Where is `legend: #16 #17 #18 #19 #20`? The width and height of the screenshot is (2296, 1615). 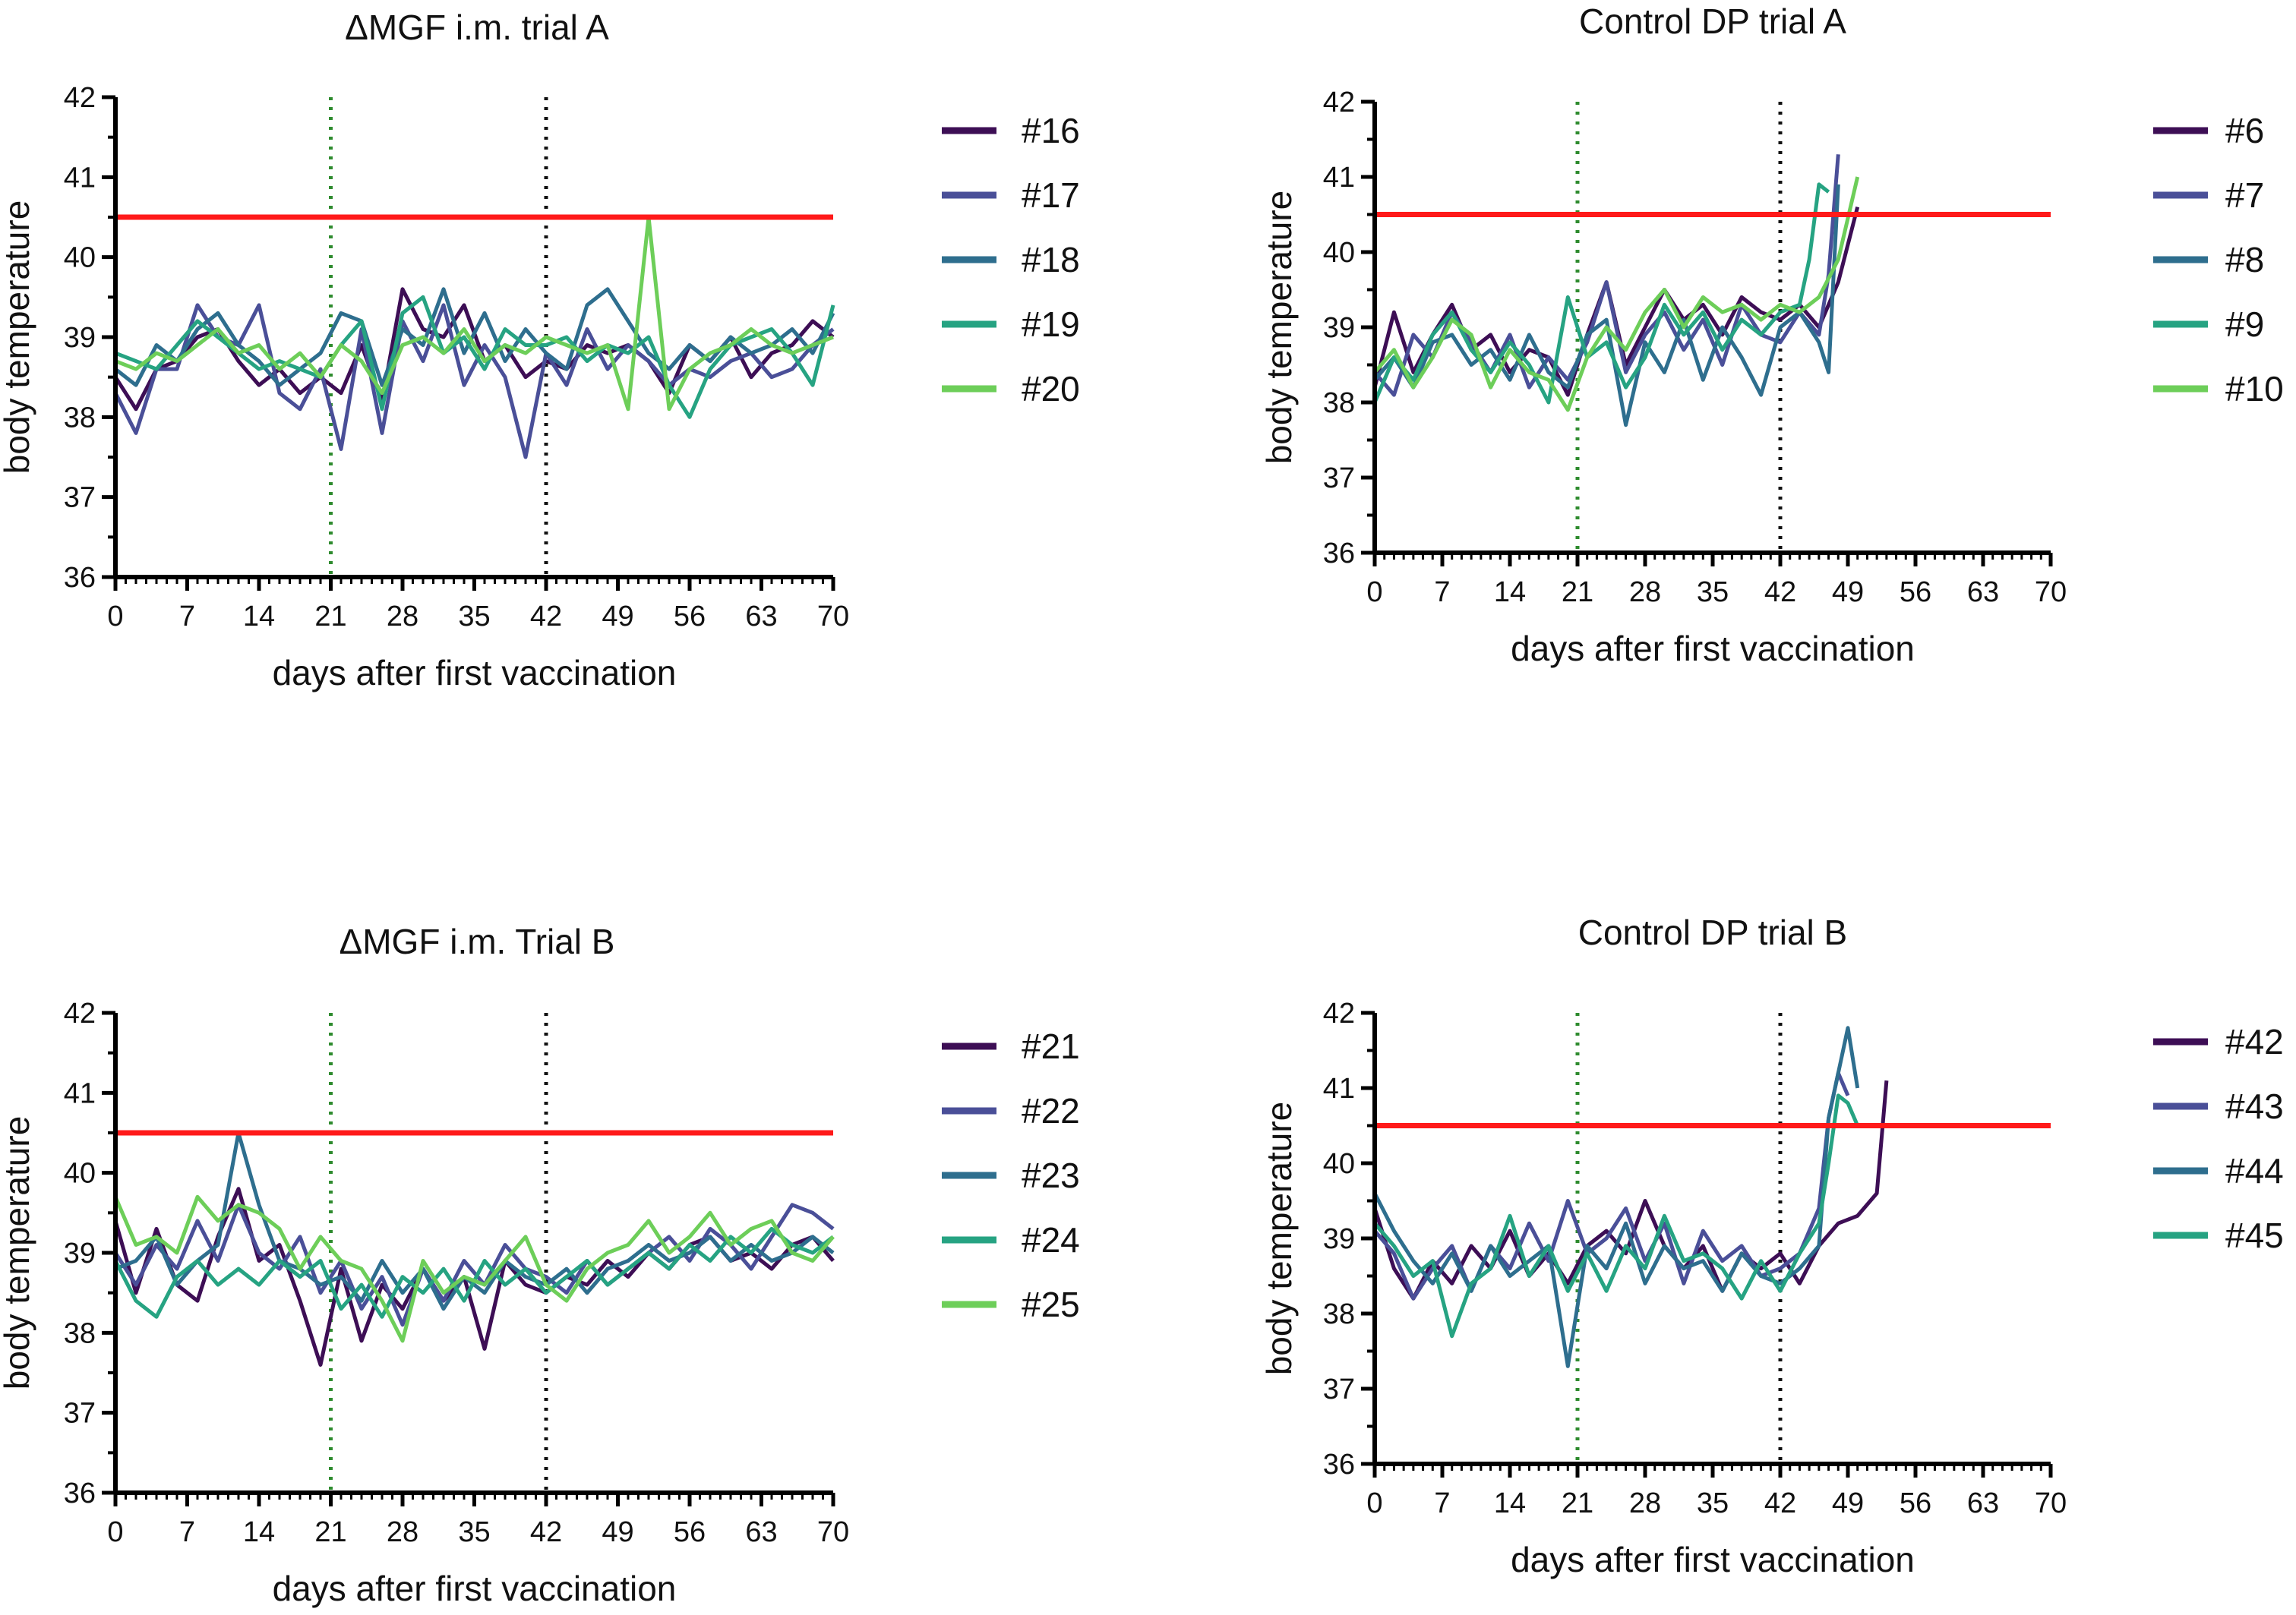 legend: #16 #17 #18 #19 #20 is located at coordinates (1011, 259).